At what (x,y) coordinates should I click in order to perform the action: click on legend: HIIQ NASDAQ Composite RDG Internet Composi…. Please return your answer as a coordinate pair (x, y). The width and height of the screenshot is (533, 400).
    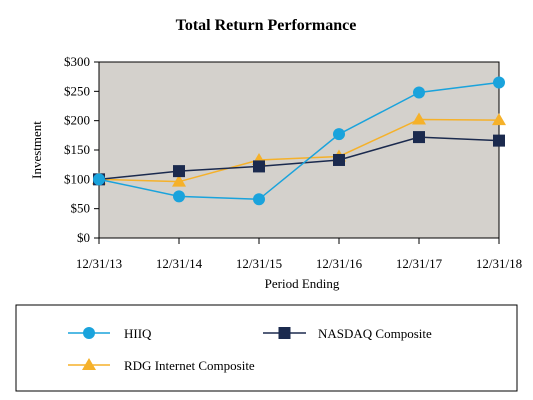
    Looking at the image, I should click on (250, 349).